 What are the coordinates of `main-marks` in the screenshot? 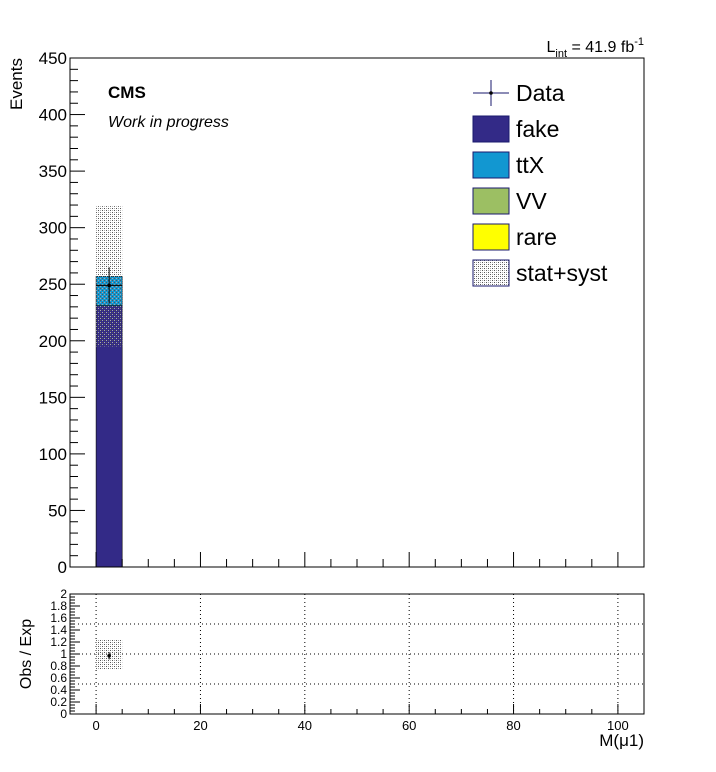 It's located at (109, 387).